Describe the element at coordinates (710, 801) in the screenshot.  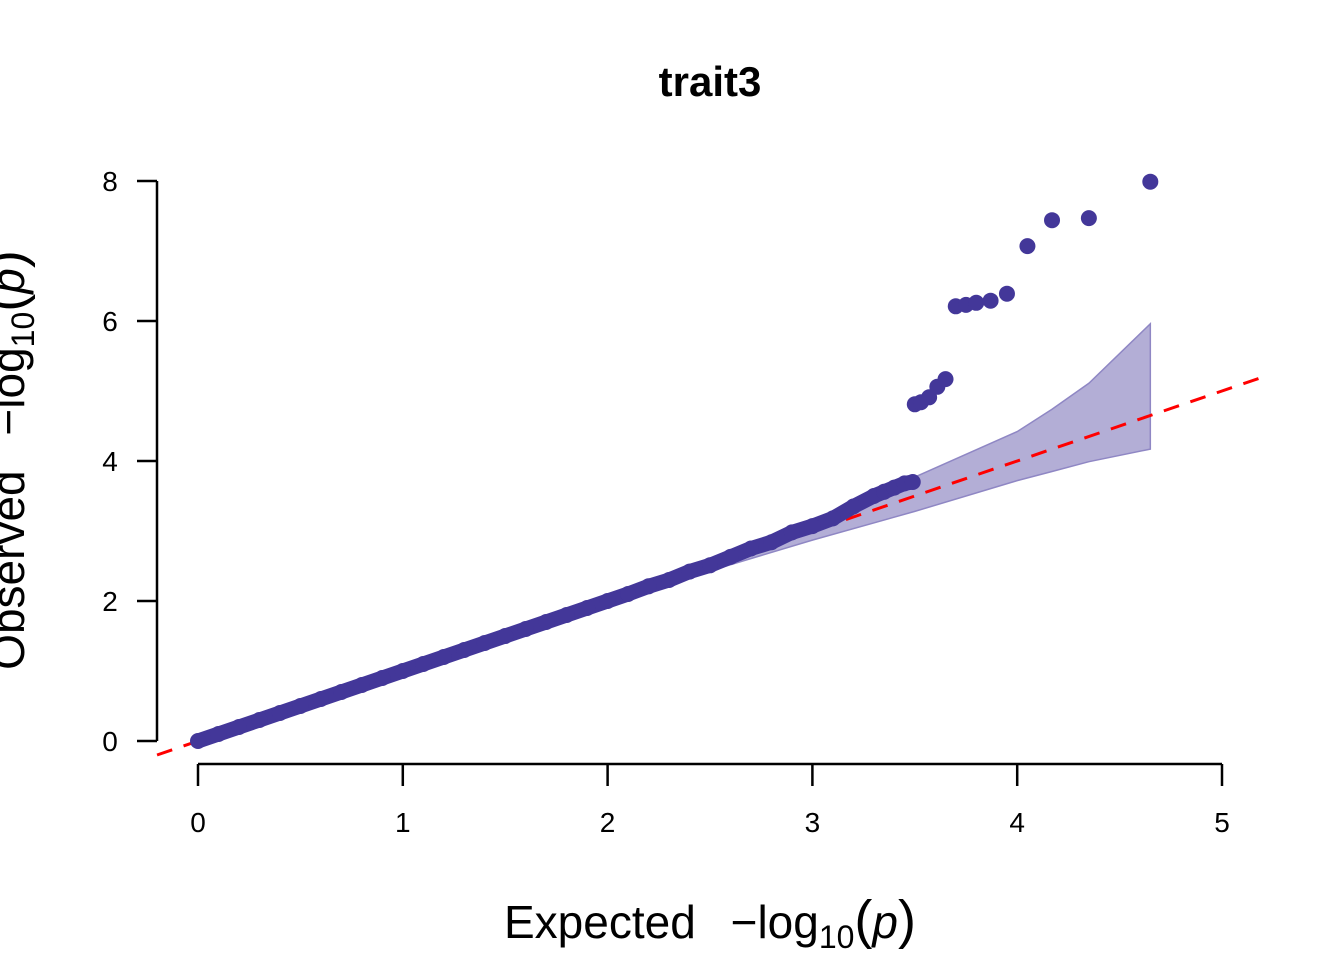
I see `x-ticks: 0 1 2 3 4 5` at that location.